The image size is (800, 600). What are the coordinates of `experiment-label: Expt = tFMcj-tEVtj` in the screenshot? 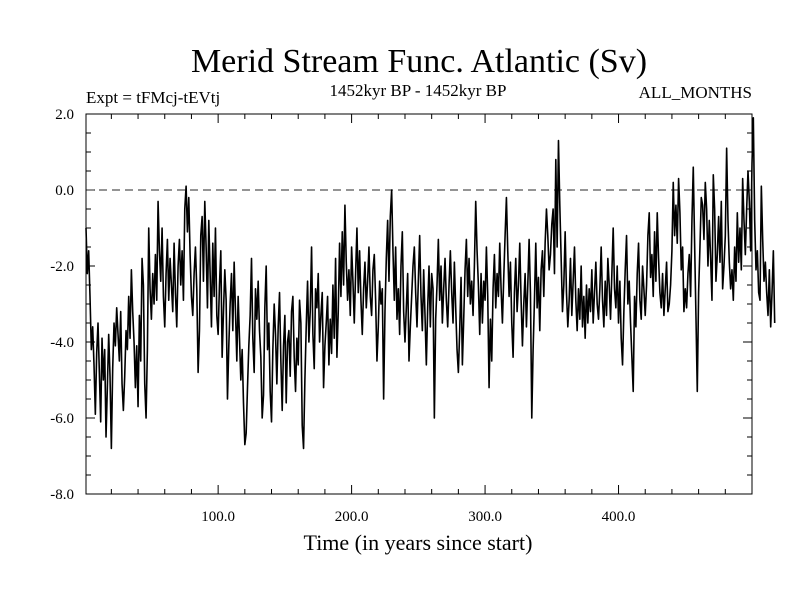 It's located at (153, 97).